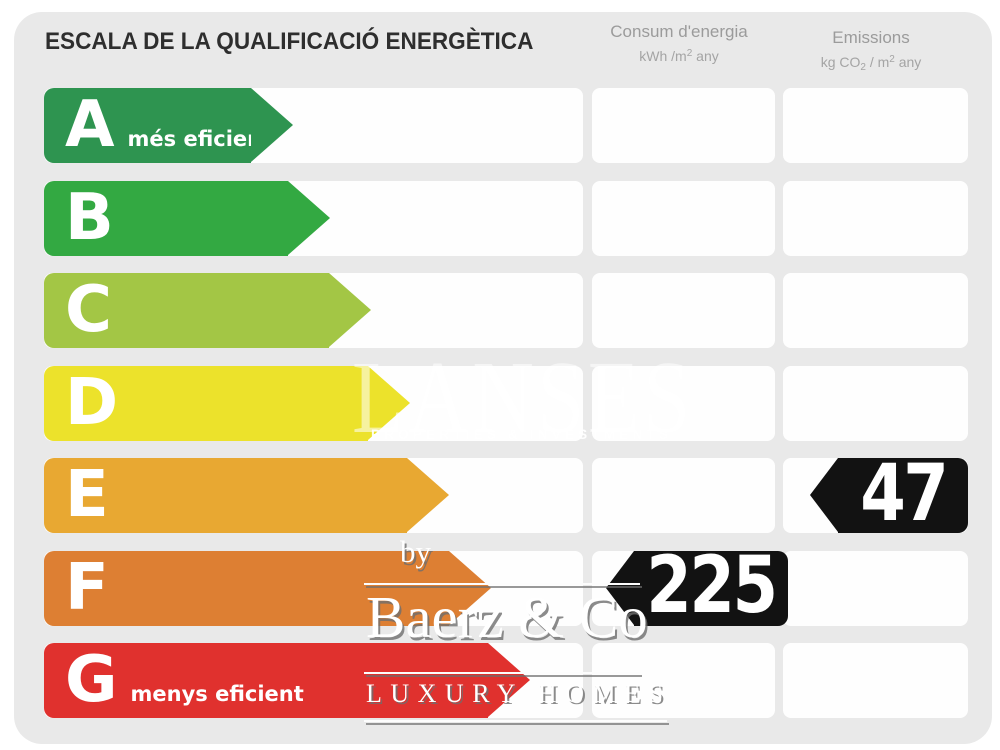 This screenshot has height=750, width=1000. Describe the element at coordinates (683, 218) in the screenshot. I see `consum-cell-b` at that location.